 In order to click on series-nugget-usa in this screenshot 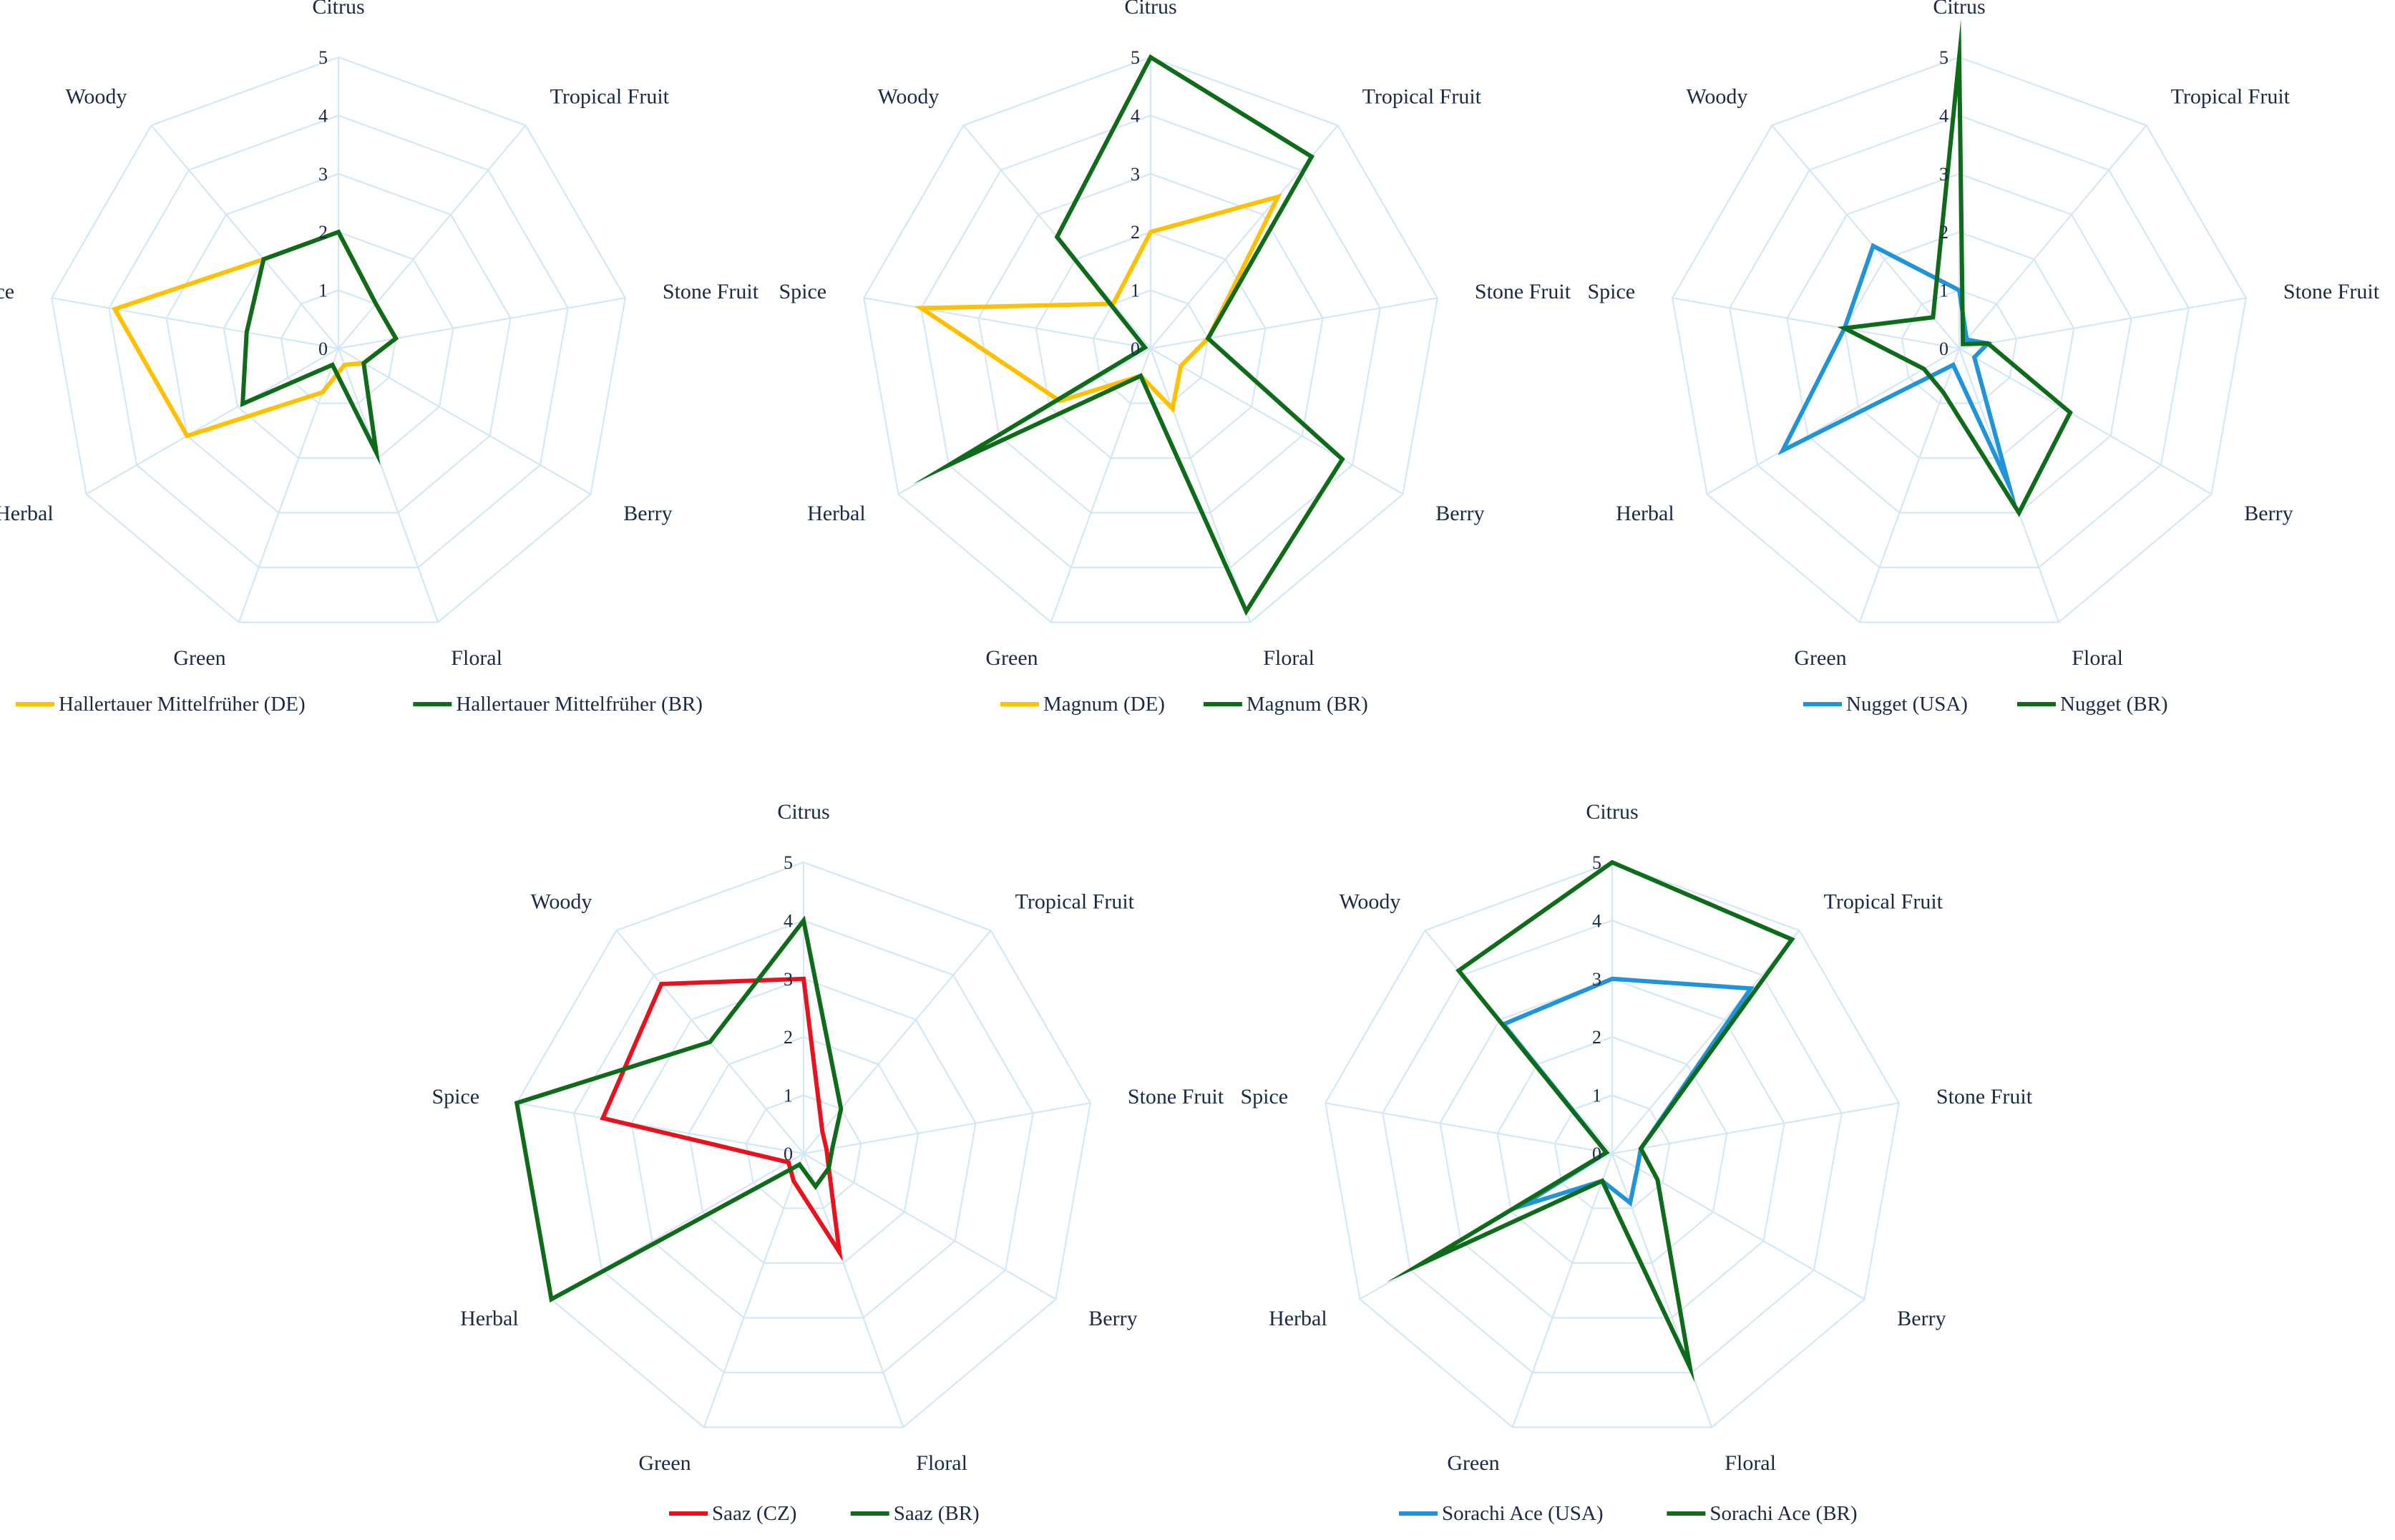, I will do `click(1897, 376)`.